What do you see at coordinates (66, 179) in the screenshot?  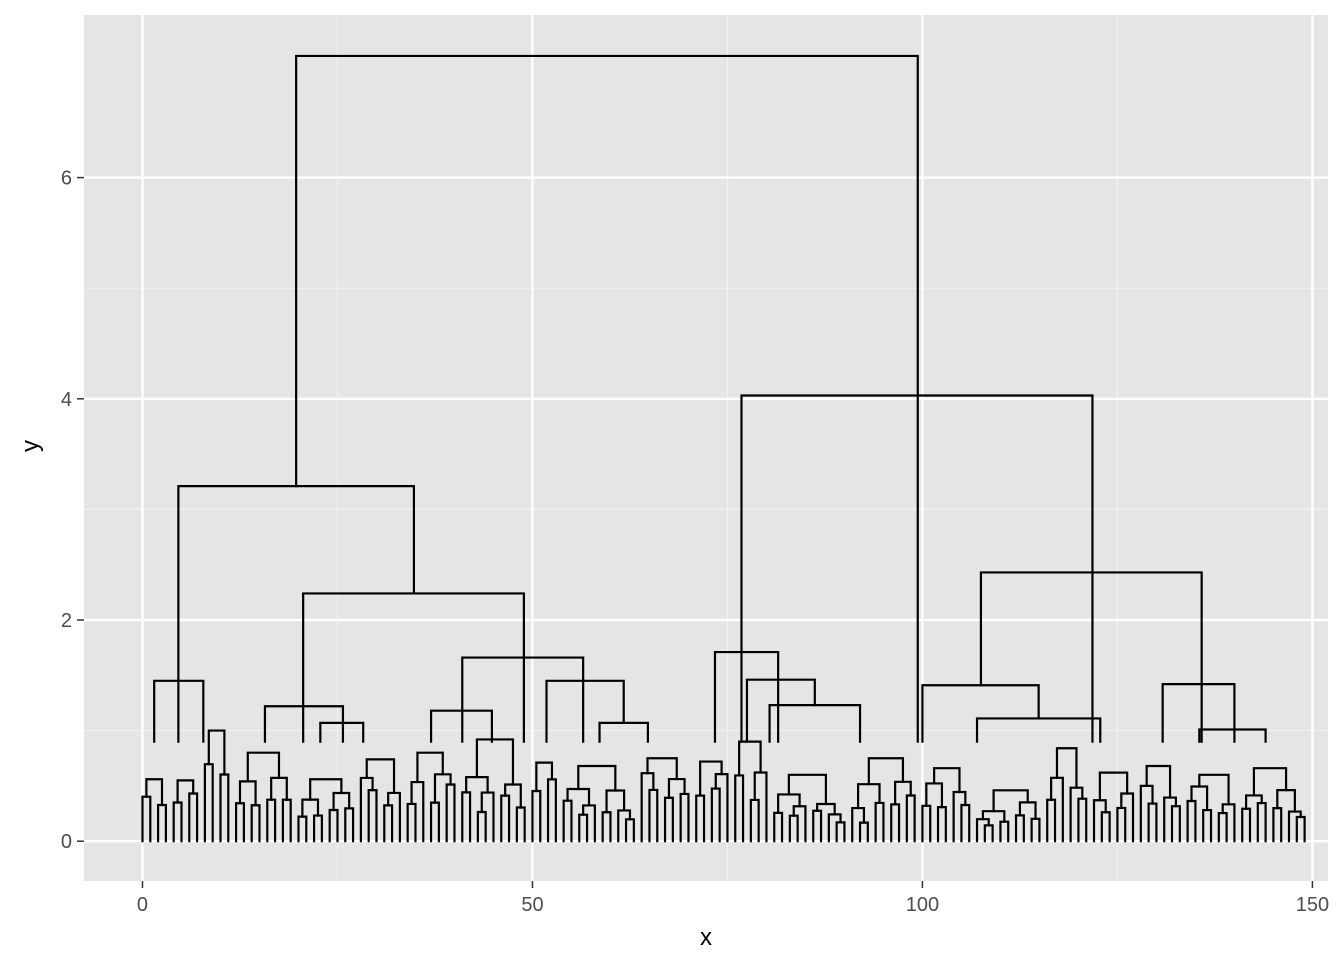 I see `y-tick-label: 6` at bounding box center [66, 179].